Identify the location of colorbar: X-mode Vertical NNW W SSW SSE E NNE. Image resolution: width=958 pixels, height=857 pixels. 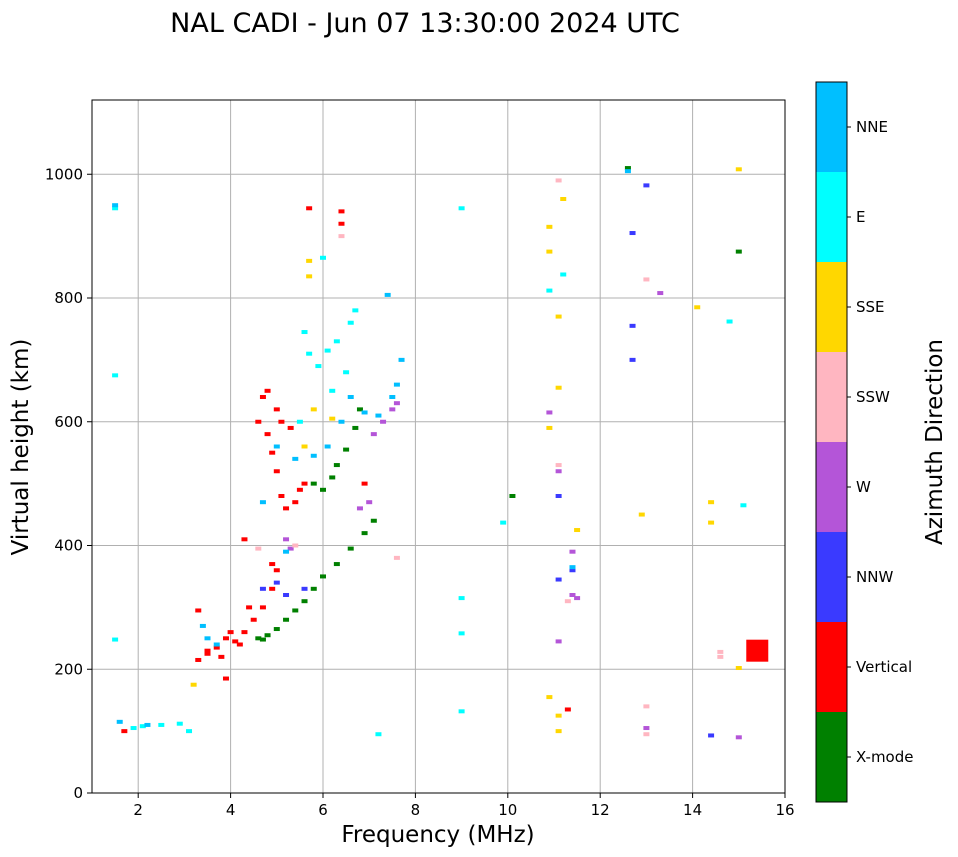
(864, 442).